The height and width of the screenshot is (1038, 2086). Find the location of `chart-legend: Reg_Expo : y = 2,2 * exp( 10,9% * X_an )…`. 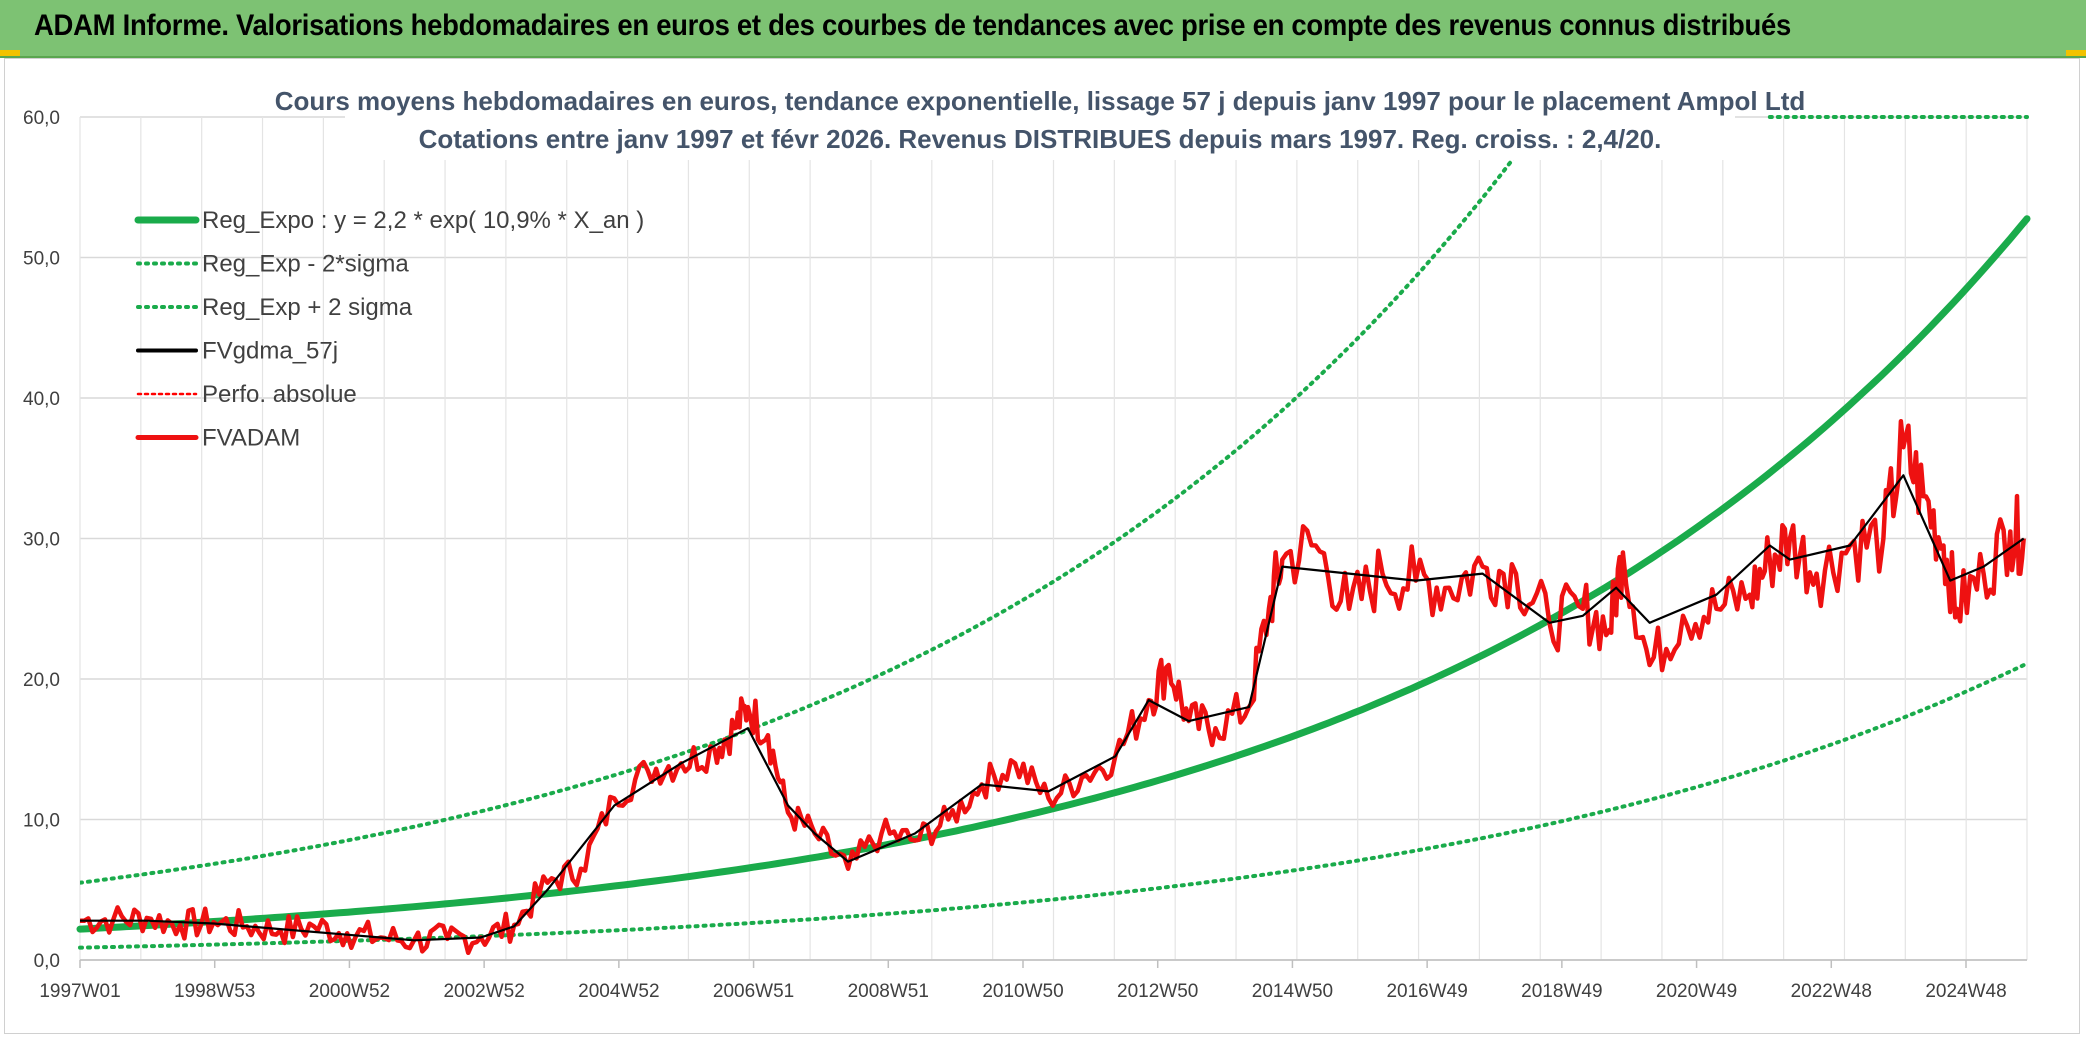

chart-legend: Reg_Expo : y = 2,2 * exp( 10,9% * X_an )… is located at coordinates (389, 329).